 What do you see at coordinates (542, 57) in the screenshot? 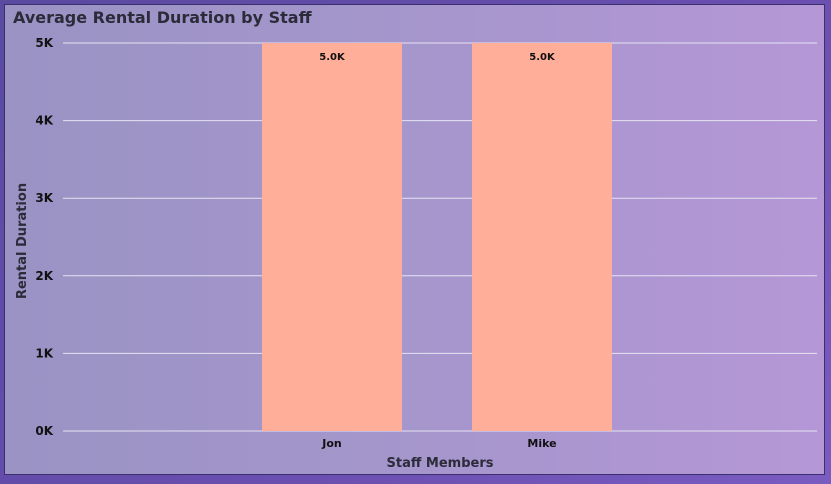
I see `data-label-mike: 5.0K` at bounding box center [542, 57].